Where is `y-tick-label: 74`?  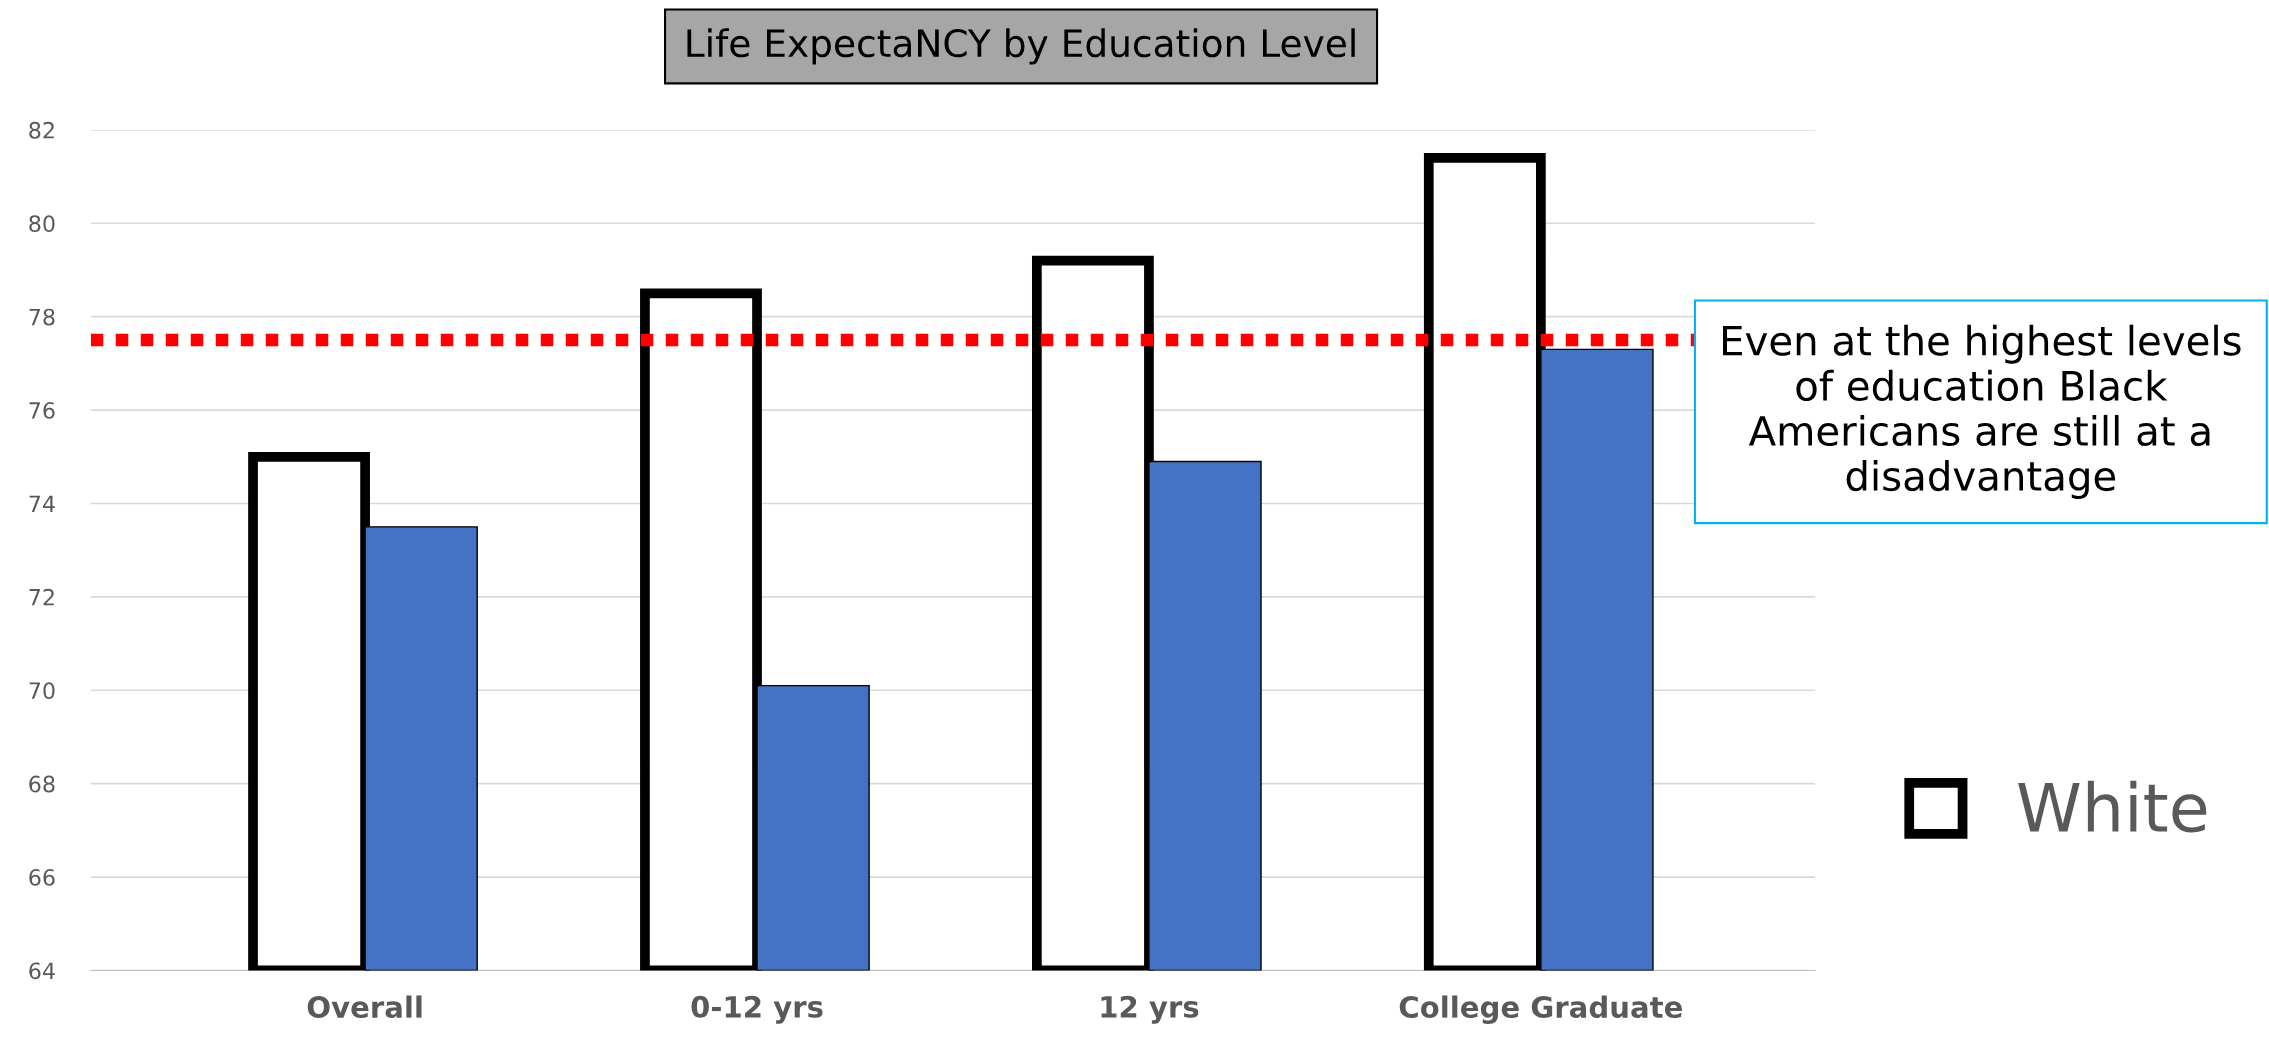 y-tick-label: 74 is located at coordinates (42, 503).